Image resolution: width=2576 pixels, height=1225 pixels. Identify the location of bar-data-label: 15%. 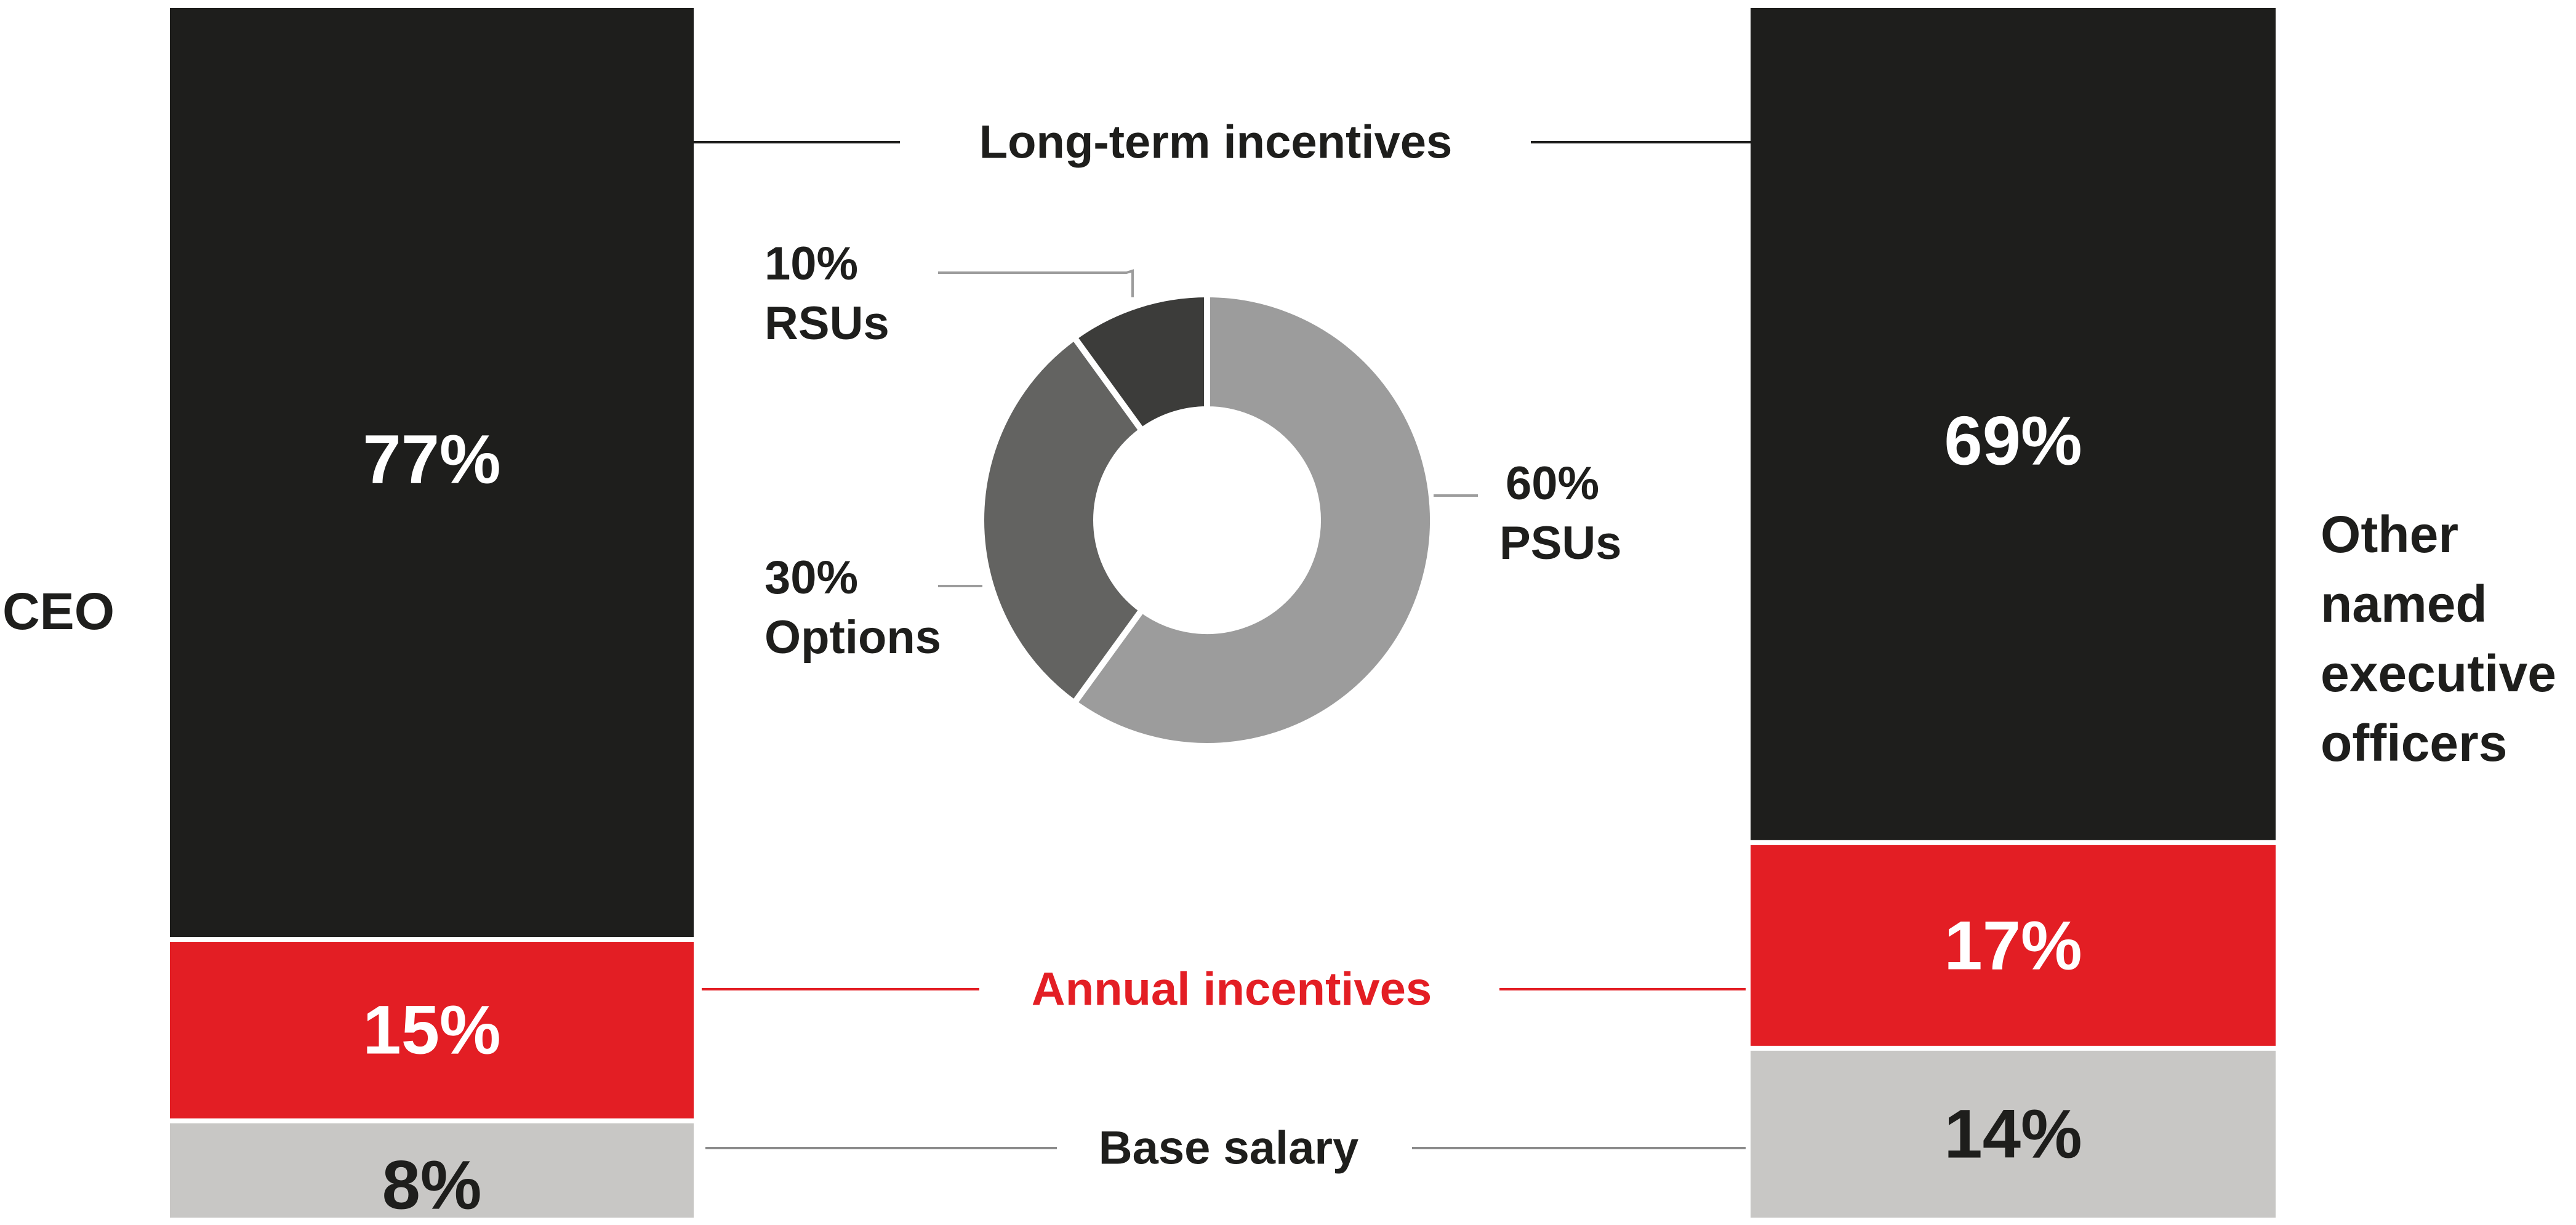
(432, 1030).